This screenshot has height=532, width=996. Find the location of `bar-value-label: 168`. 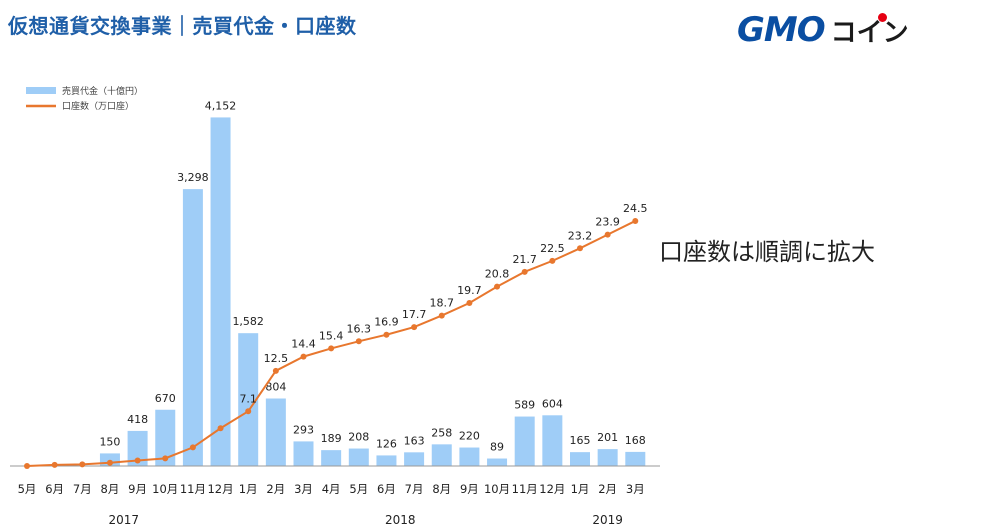

bar-value-label: 168 is located at coordinates (635, 440).